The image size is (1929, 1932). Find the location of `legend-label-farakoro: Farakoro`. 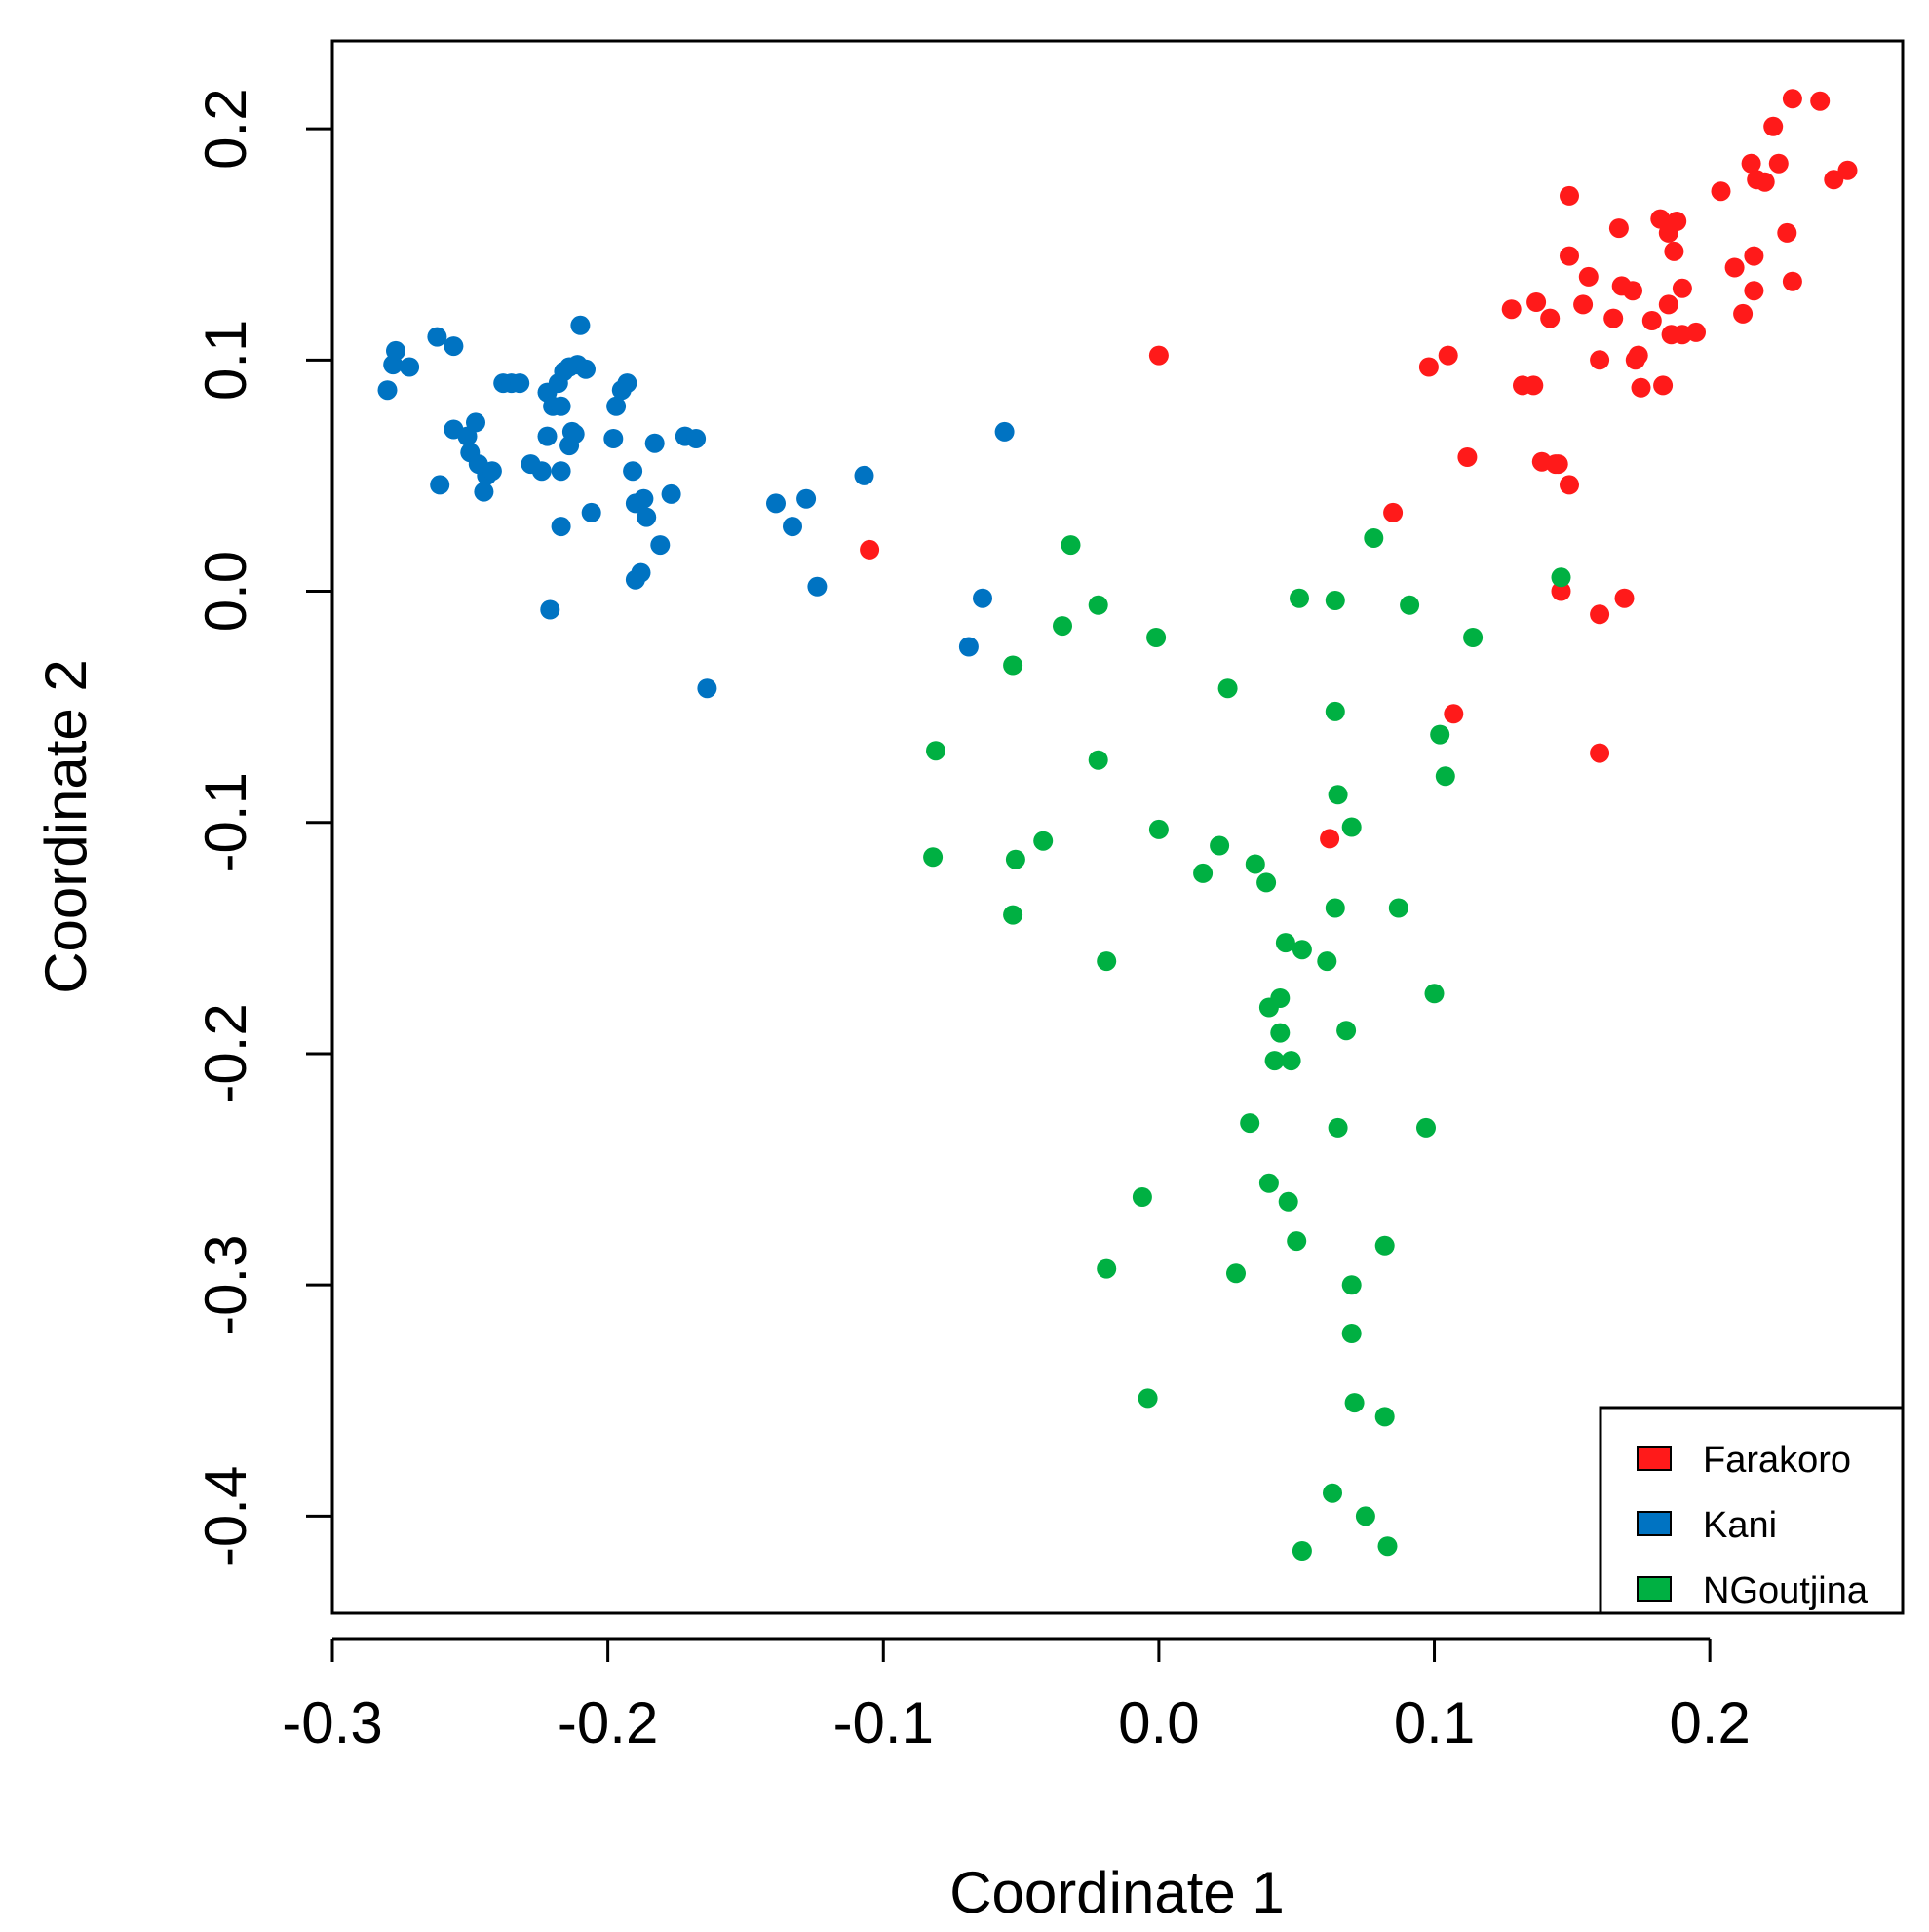

legend-label-farakoro: Farakoro is located at coordinates (1777, 1460).